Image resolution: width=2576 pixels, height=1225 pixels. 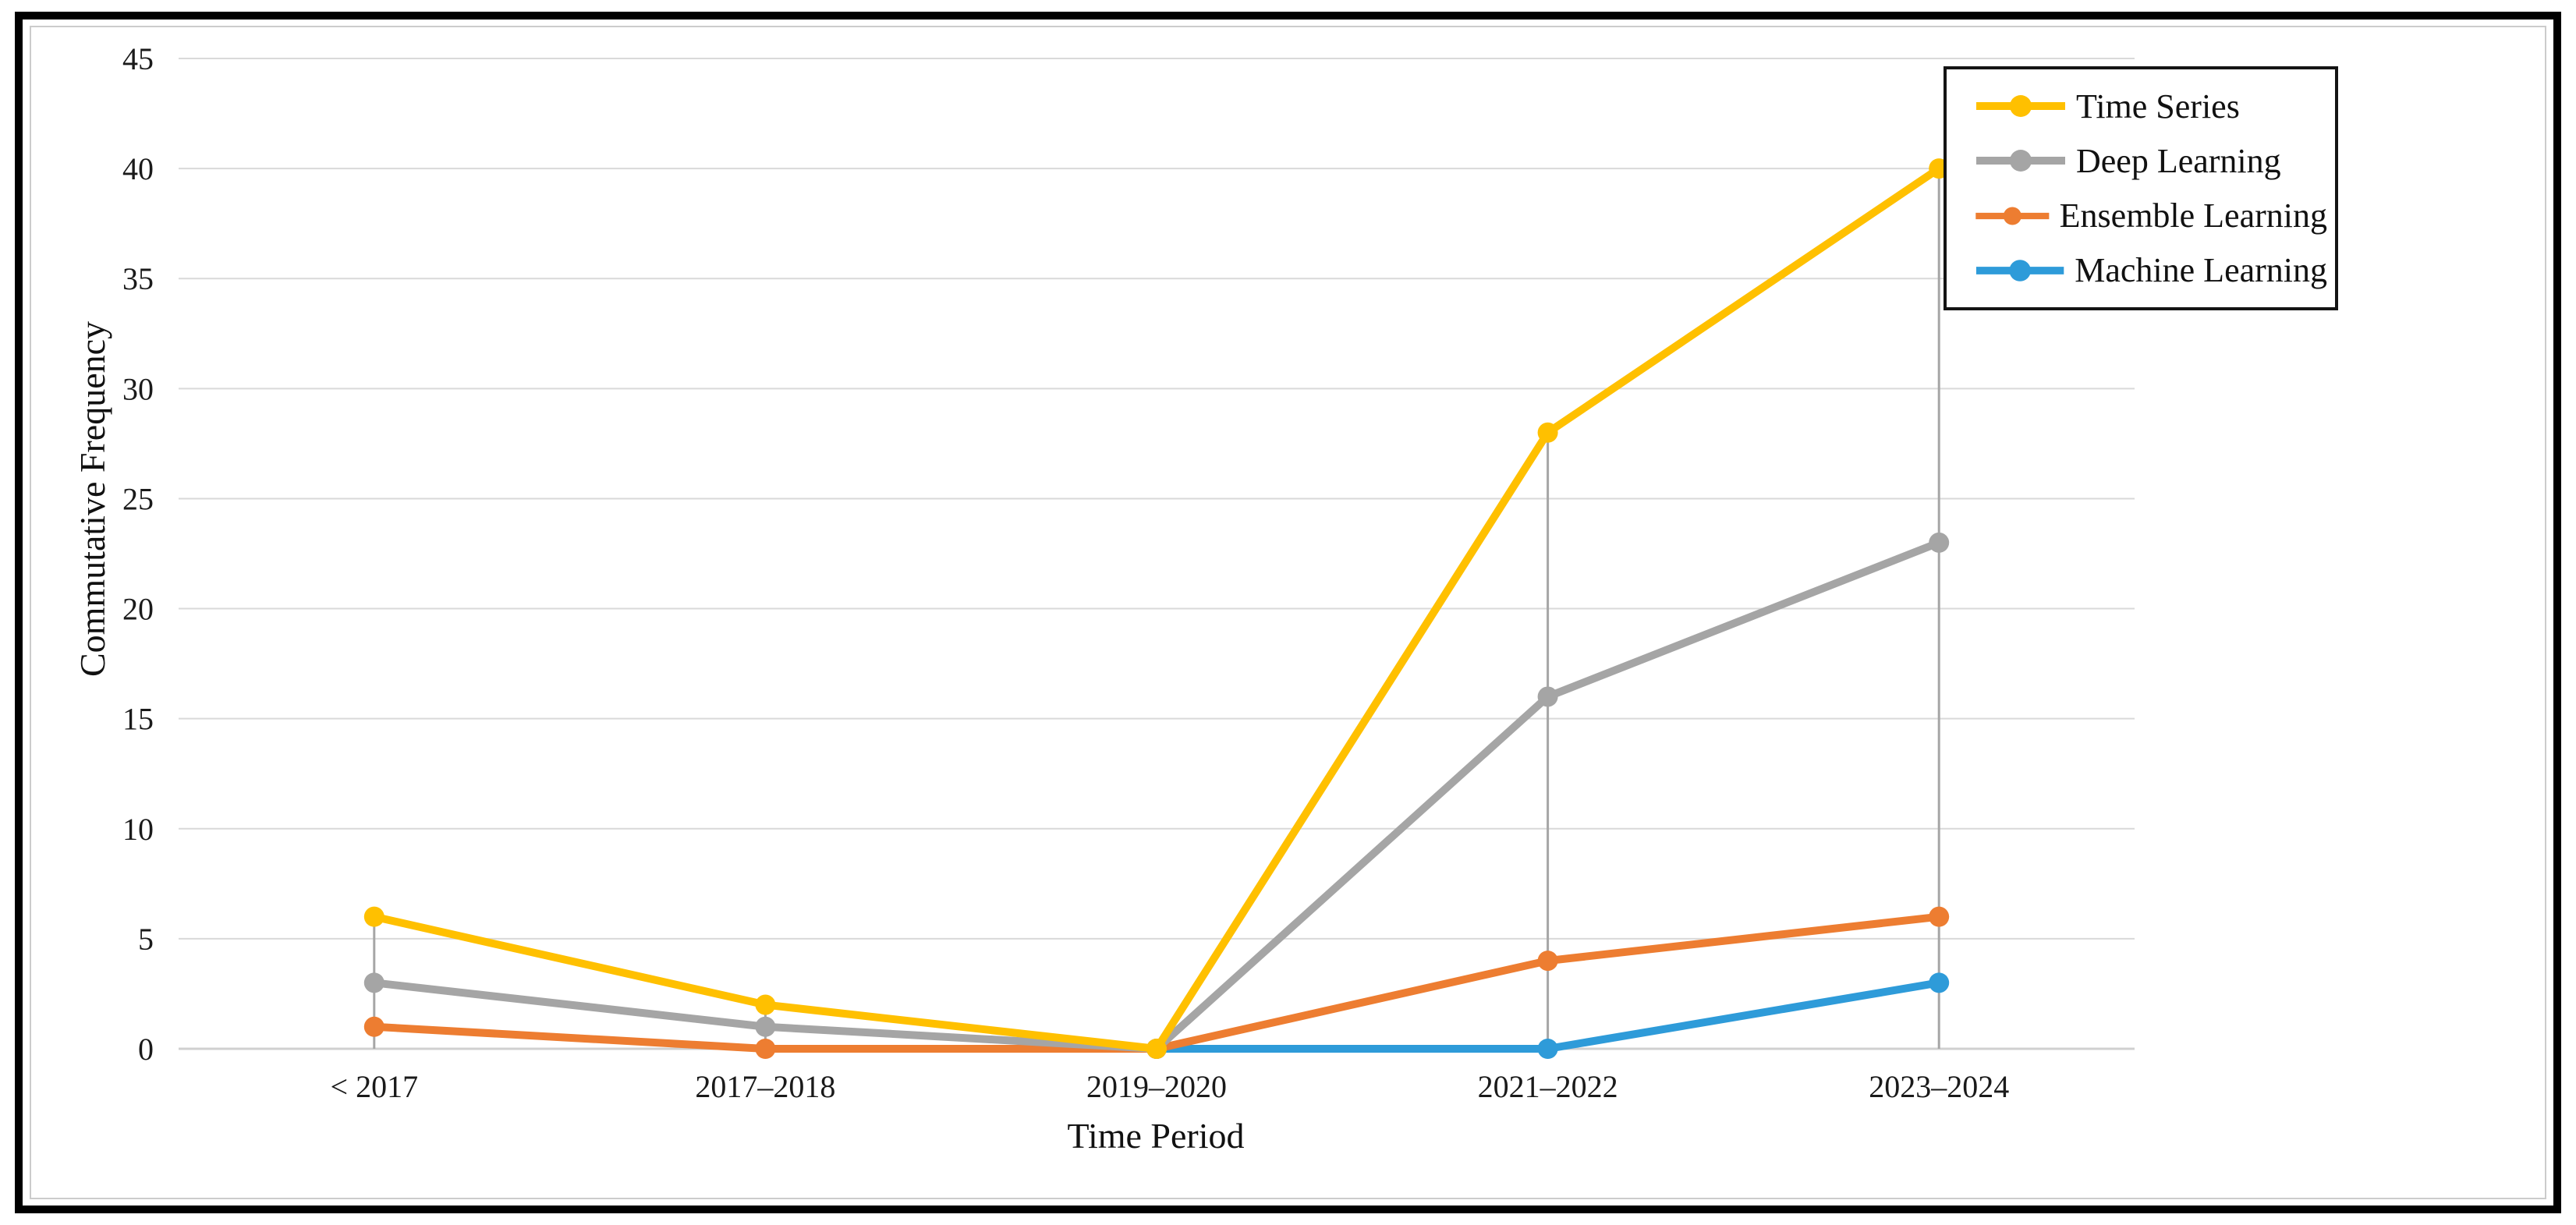 I want to click on legend-item-machine-learning: Machine Learning, so click(x=2150, y=270).